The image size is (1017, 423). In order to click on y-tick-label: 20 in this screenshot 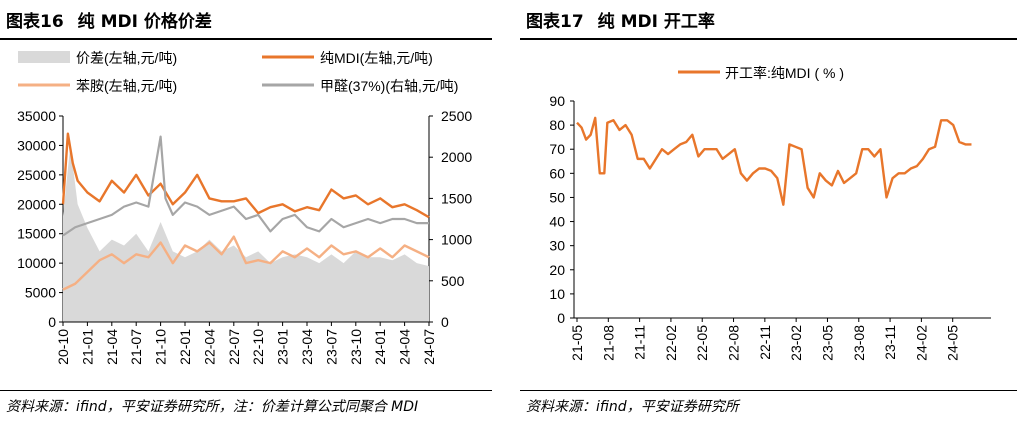, I will do `click(557, 270)`.